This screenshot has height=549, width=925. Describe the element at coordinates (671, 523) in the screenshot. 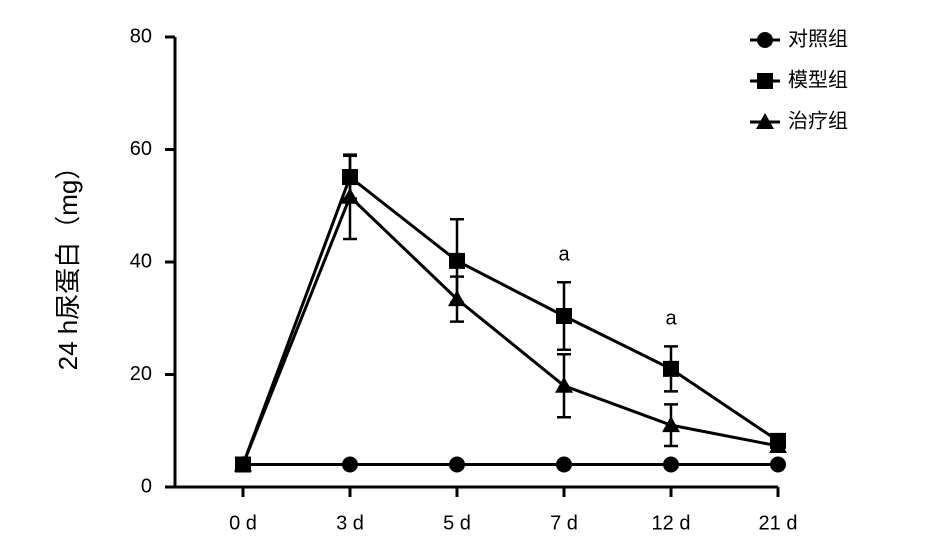

I see `x-tick-label: 12 d` at that location.